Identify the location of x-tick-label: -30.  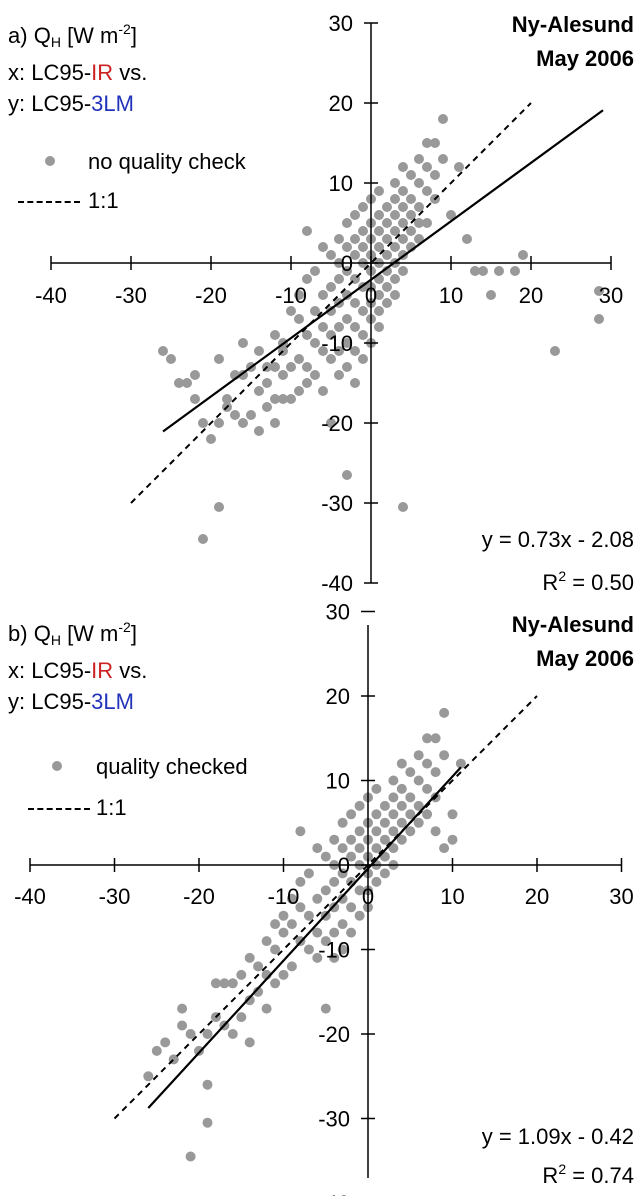
(115, 896).